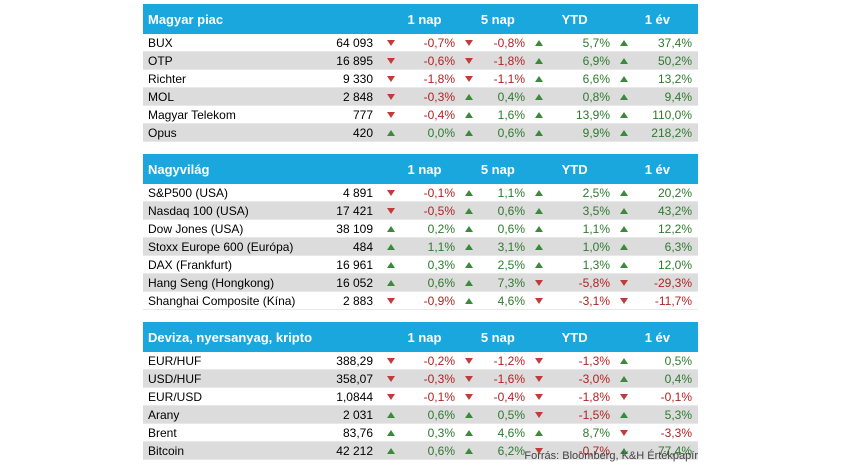 This screenshot has width=850, height=474. I want to click on change-value: 4,6%, so click(511, 300).